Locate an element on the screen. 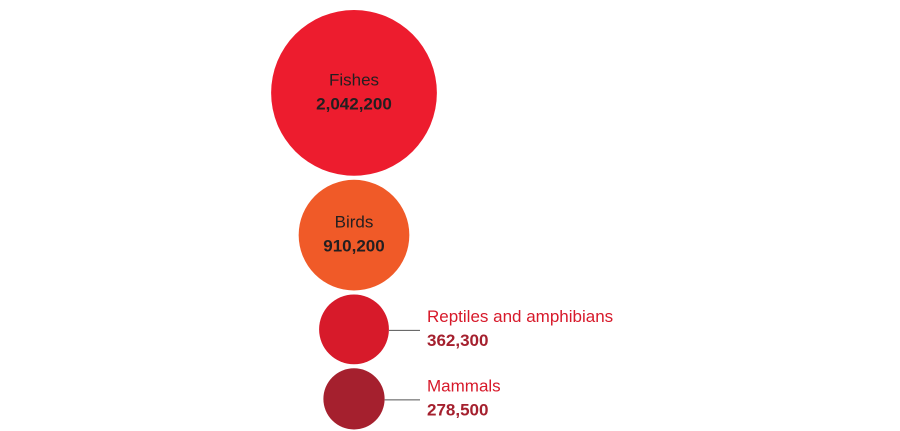 This screenshot has width=900, height=431. category-label: Fishes is located at coordinates (354, 79).